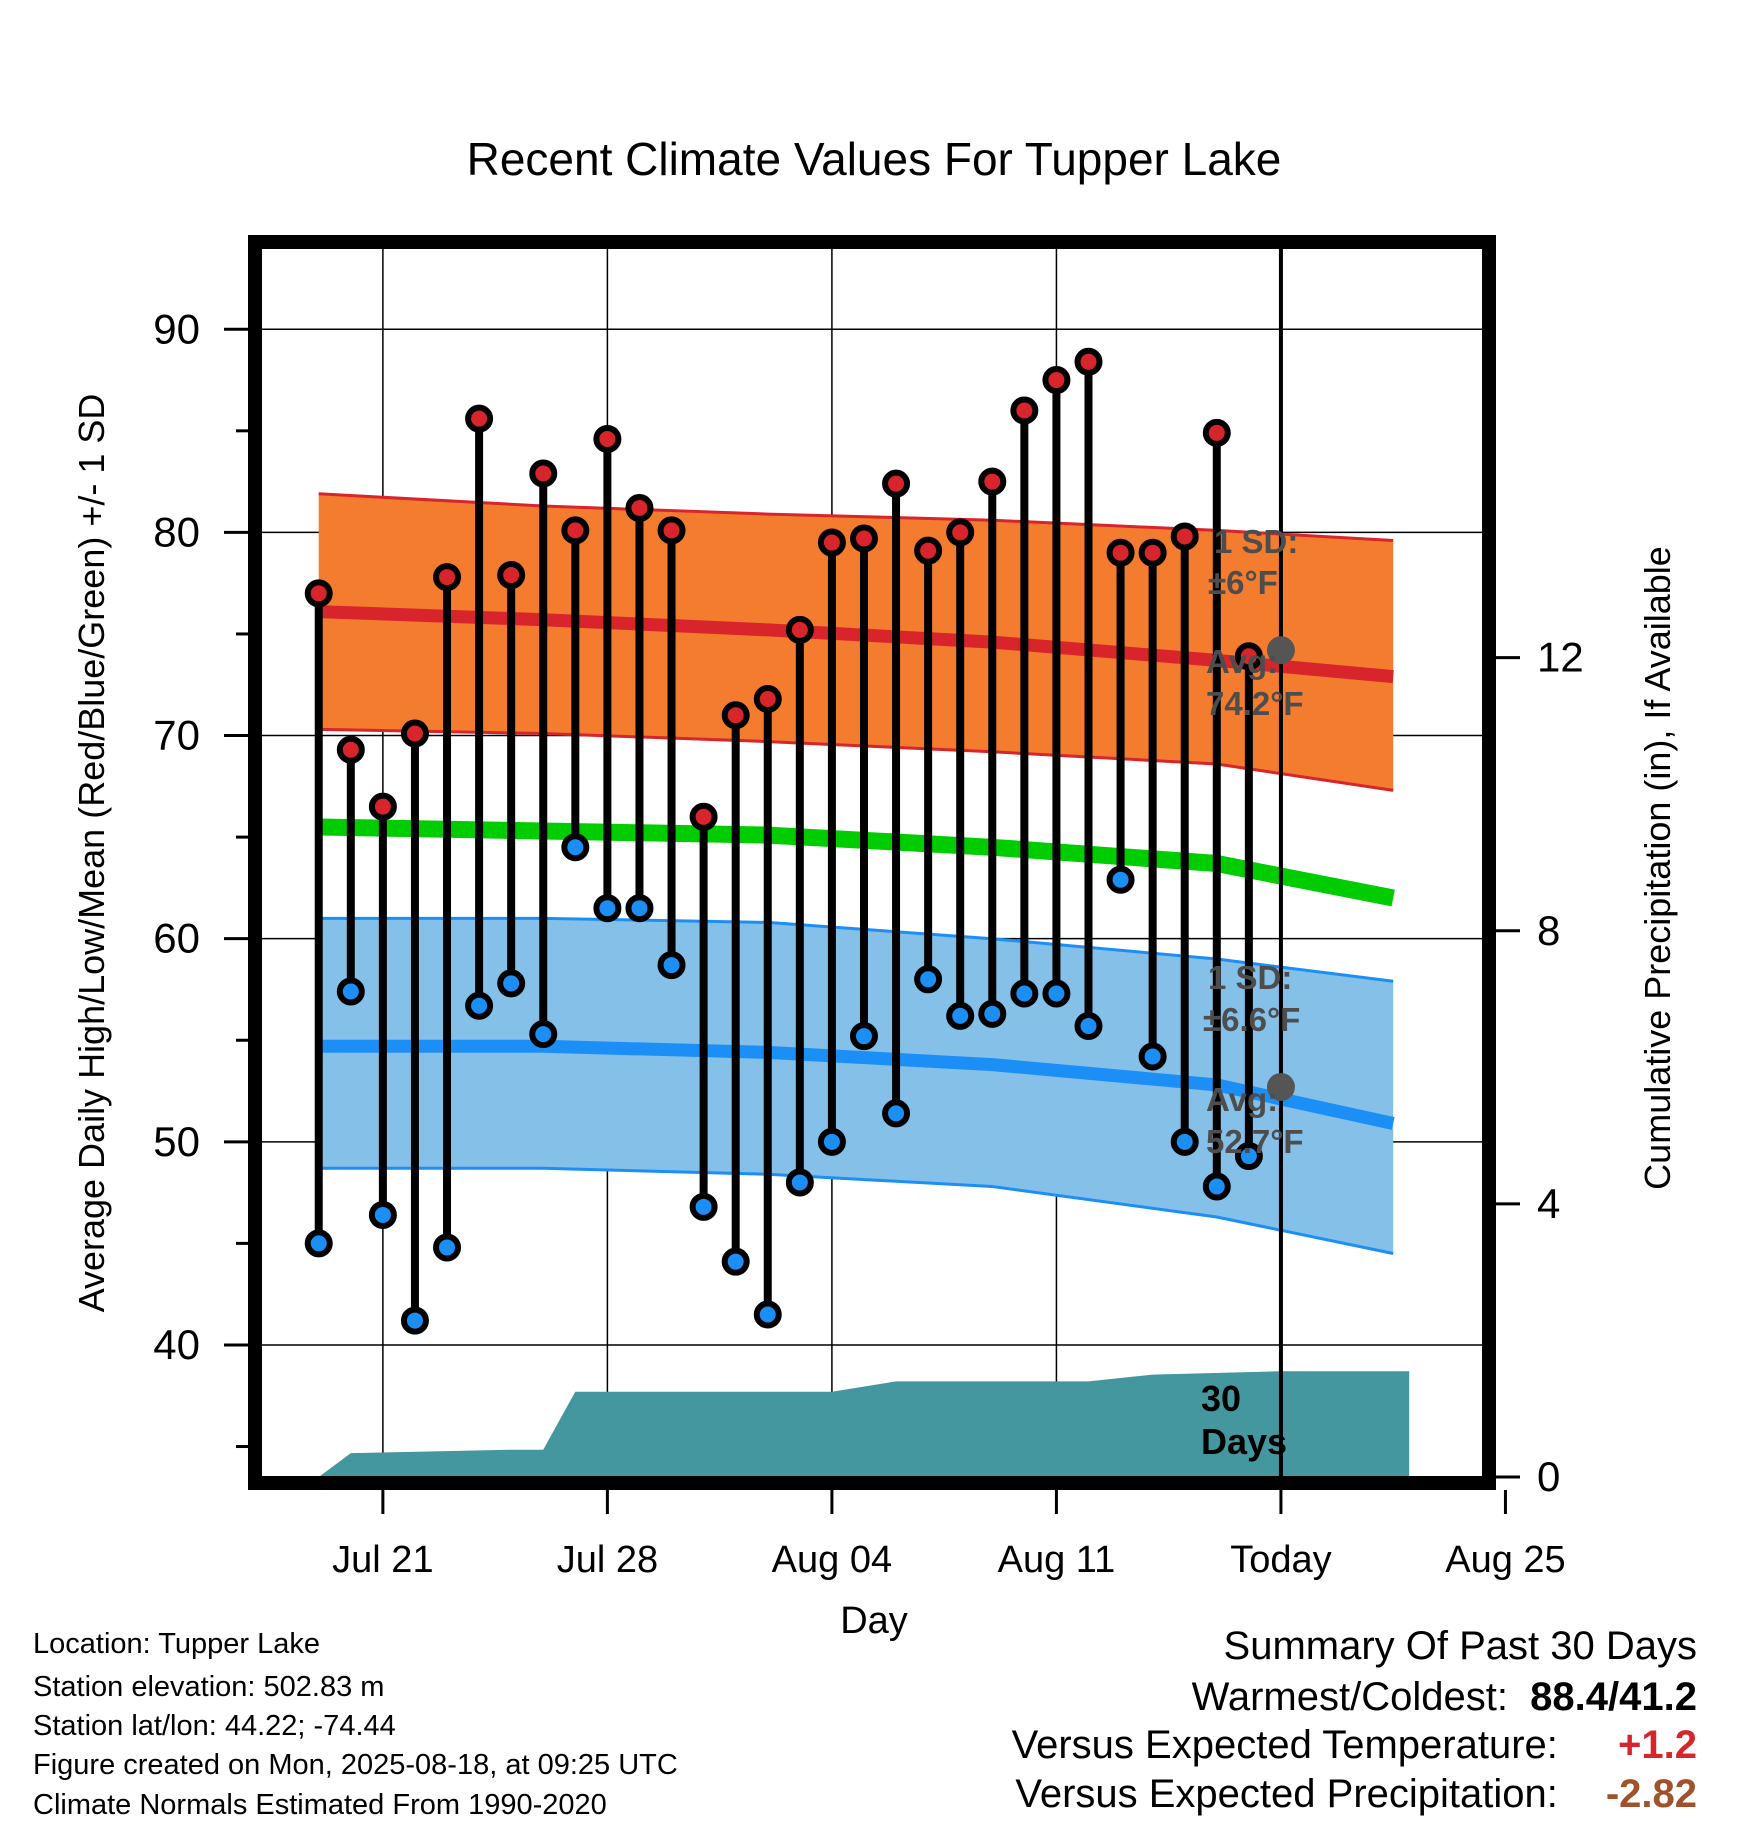  Describe the element at coordinates (320, 1805) in the screenshot. I see `info-normals: Climate Normals Estimated From 1990-2020` at that location.